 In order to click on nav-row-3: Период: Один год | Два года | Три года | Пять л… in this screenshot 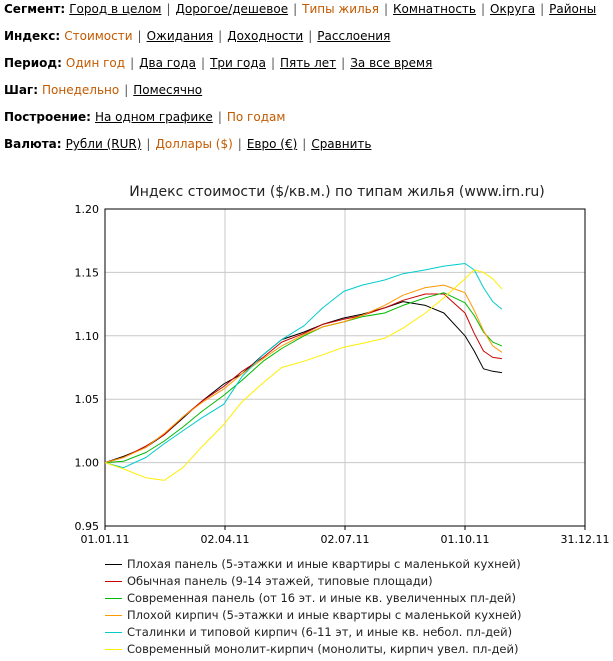, I will do `click(306, 63)`.